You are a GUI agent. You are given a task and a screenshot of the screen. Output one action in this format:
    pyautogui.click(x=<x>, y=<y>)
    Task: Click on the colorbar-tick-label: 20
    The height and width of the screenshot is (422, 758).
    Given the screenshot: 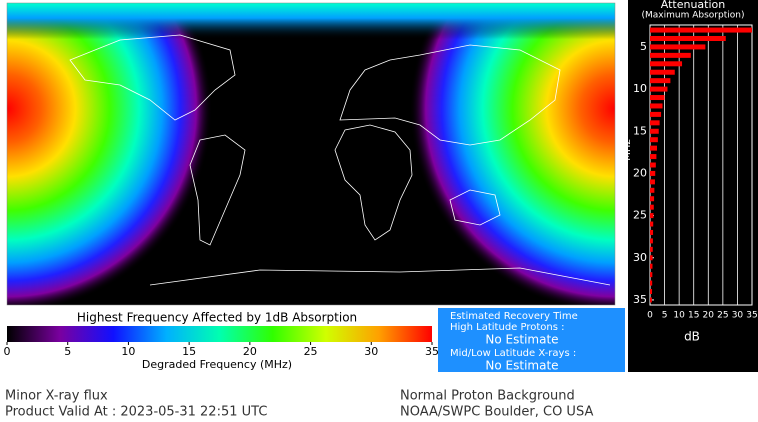 What is the action you would take?
    pyautogui.click(x=250, y=351)
    